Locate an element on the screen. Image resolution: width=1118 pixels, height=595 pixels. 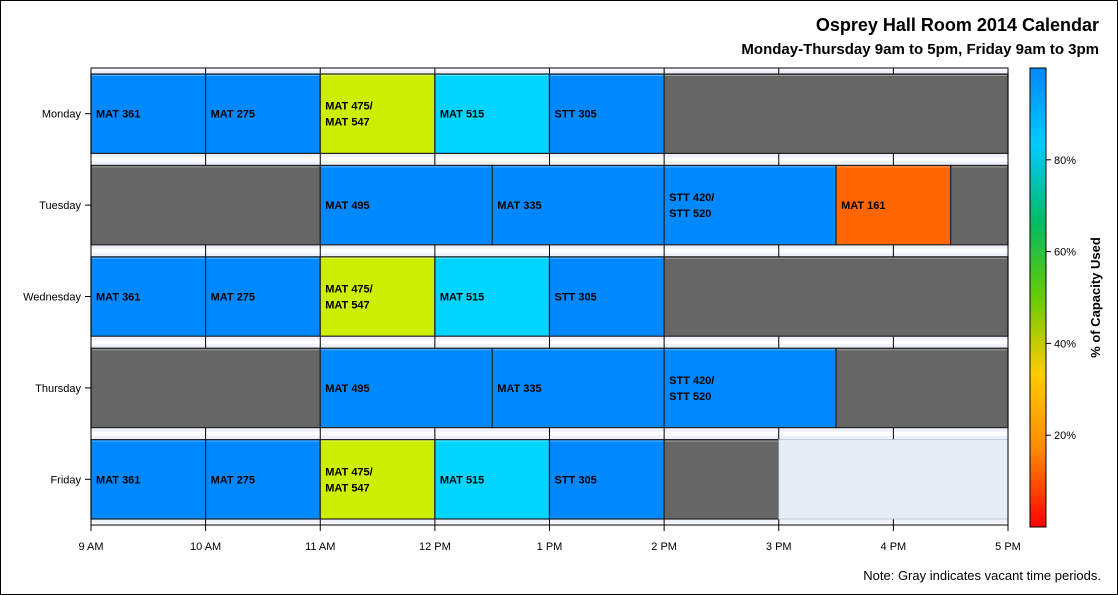
x-tick-label: 4 PM is located at coordinates (894, 547).